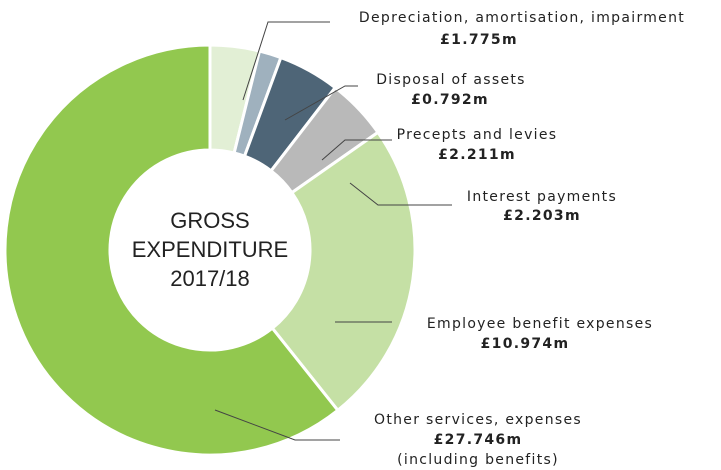 The image size is (721, 470). Describe the element at coordinates (522, 18) in the screenshot. I see `slice-label: Depreciation, amortisation, impairment` at that location.